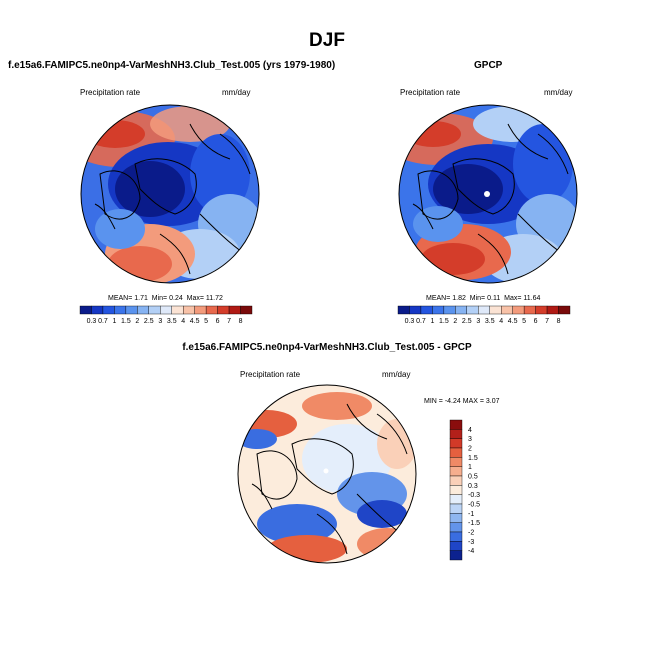 This screenshot has height=654, width=654. What do you see at coordinates (488, 65) in the screenshot?
I see `obs-panel-title: GPCP` at bounding box center [488, 65].